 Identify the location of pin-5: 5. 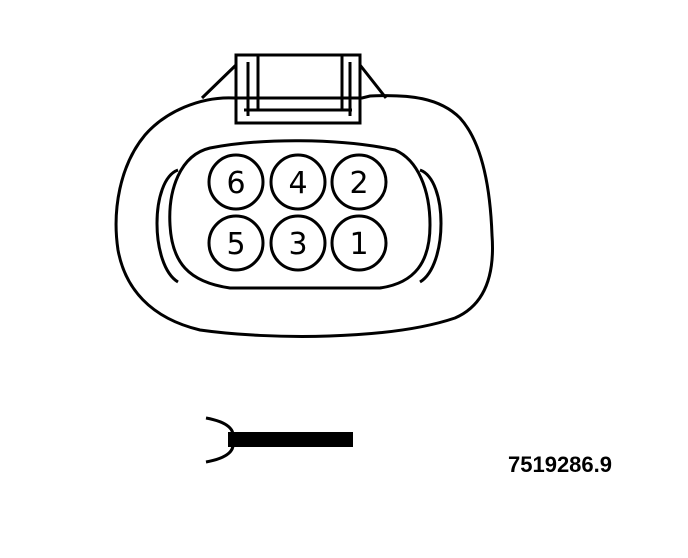
(236, 243).